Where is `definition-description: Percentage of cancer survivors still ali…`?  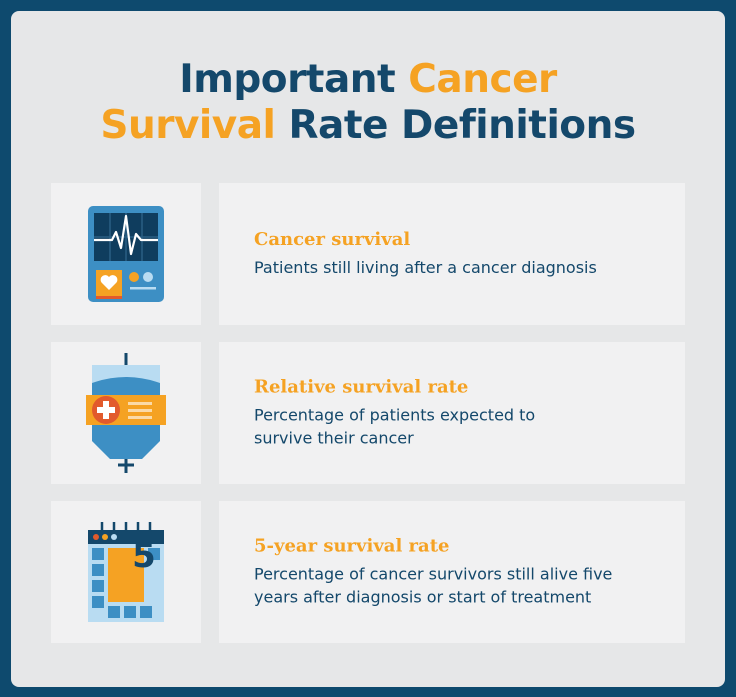 definition-description: Percentage of cancer survivors still ali… is located at coordinates (454, 586).